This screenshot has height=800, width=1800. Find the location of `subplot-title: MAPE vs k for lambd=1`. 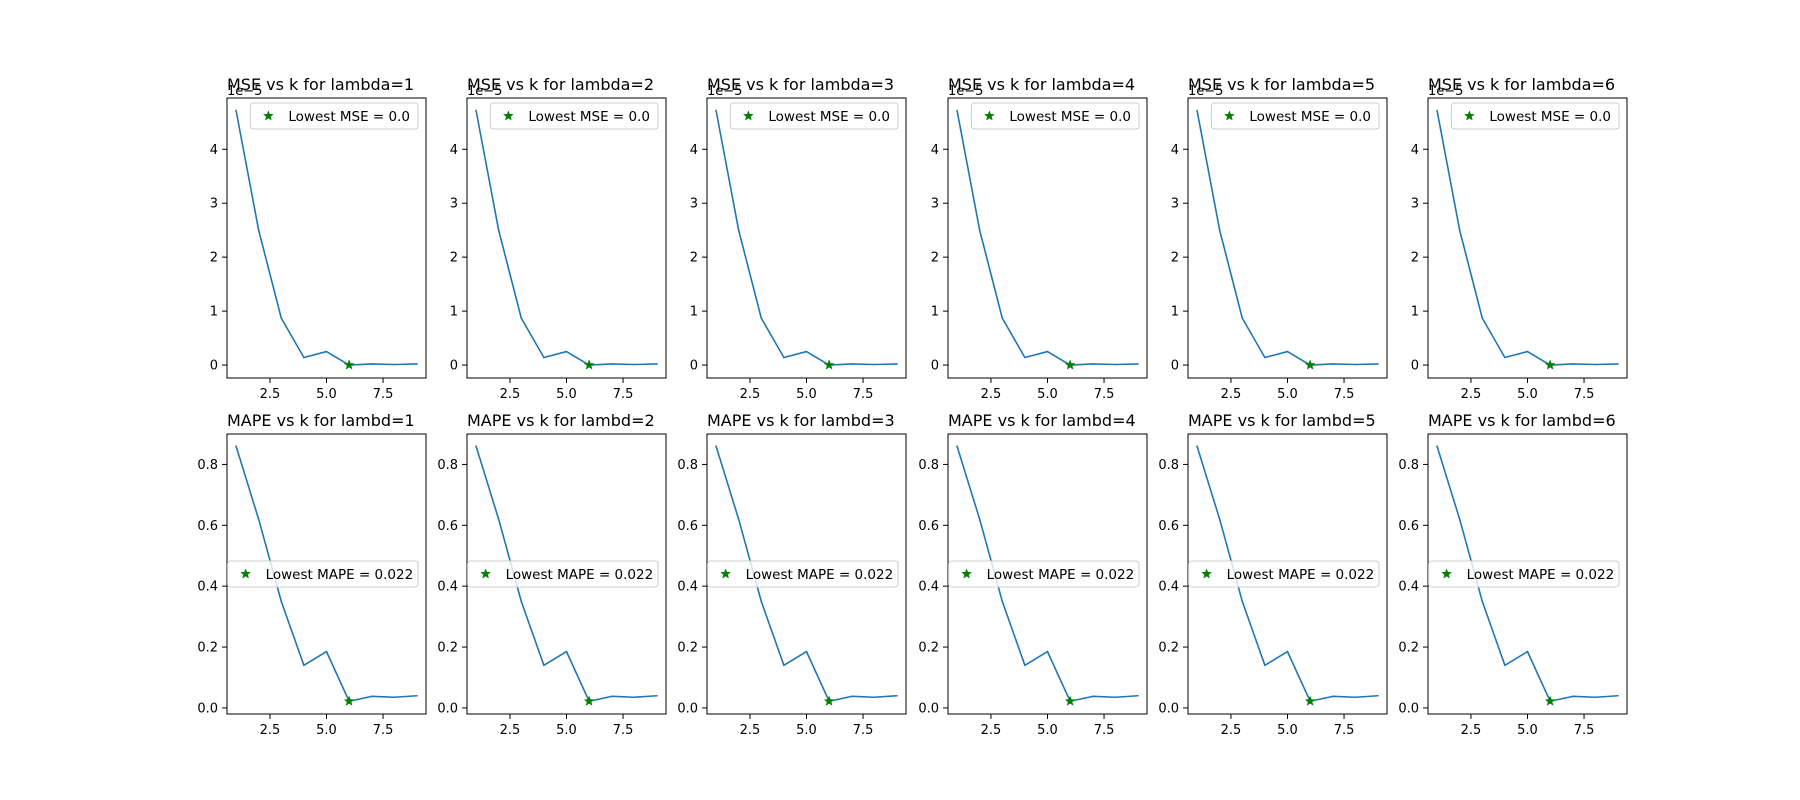

subplot-title: MAPE vs k for lambd=1 is located at coordinates (321, 420).